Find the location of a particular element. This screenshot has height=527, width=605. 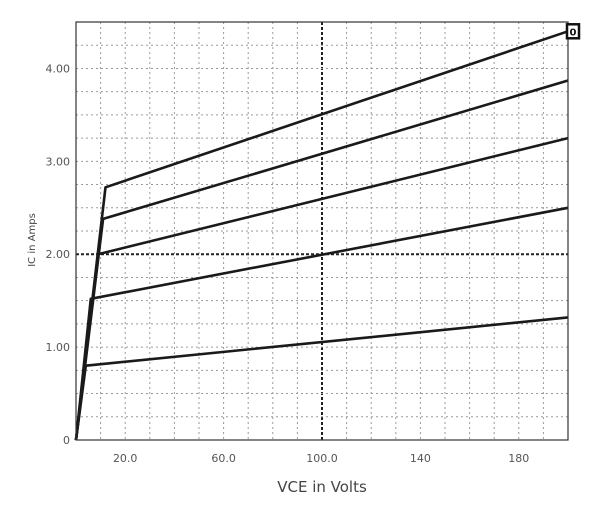

y-tick-label: 0 is located at coordinates (66, 440).